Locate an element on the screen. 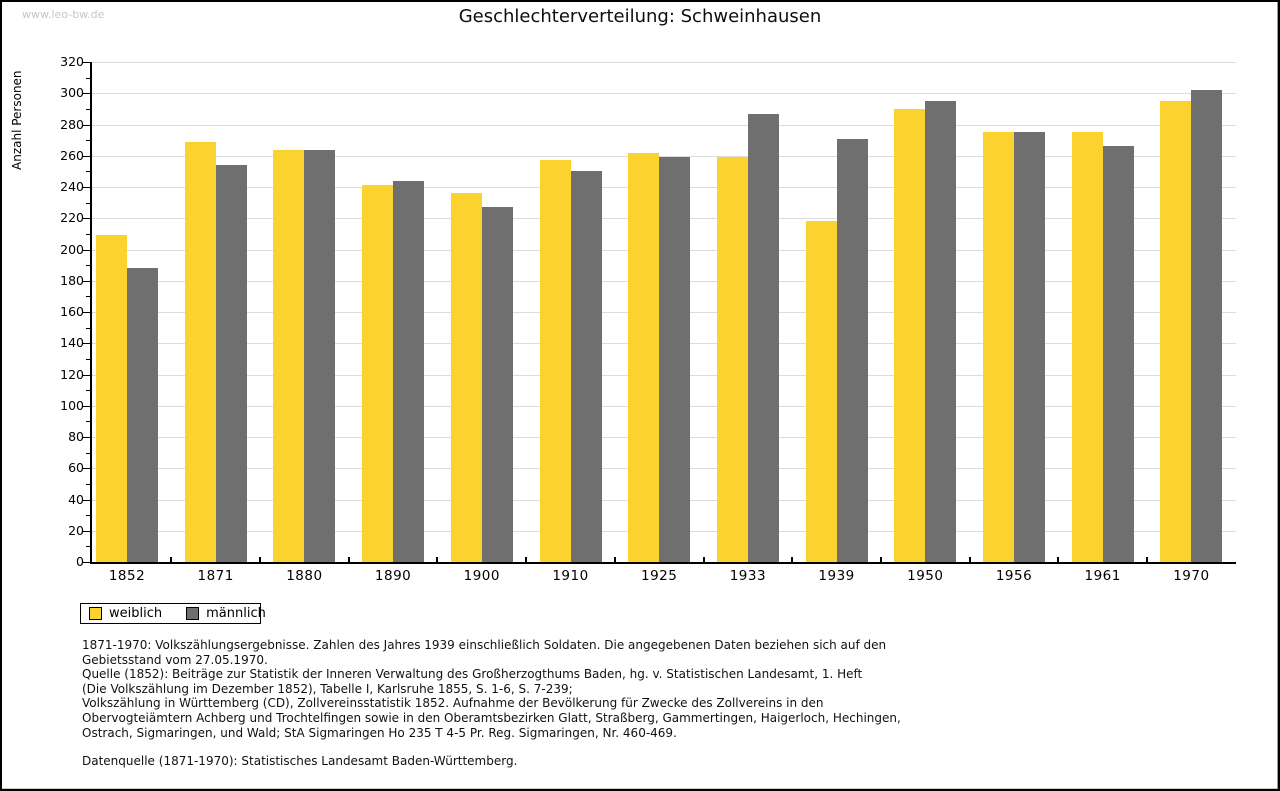 This screenshot has height=791, width=1280. legend-item: weiblich is located at coordinates (125, 613).